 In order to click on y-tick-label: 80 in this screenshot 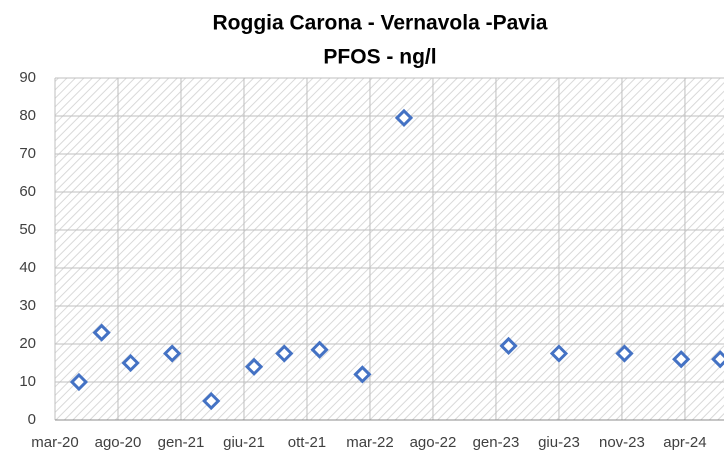, I will do `click(27, 115)`.